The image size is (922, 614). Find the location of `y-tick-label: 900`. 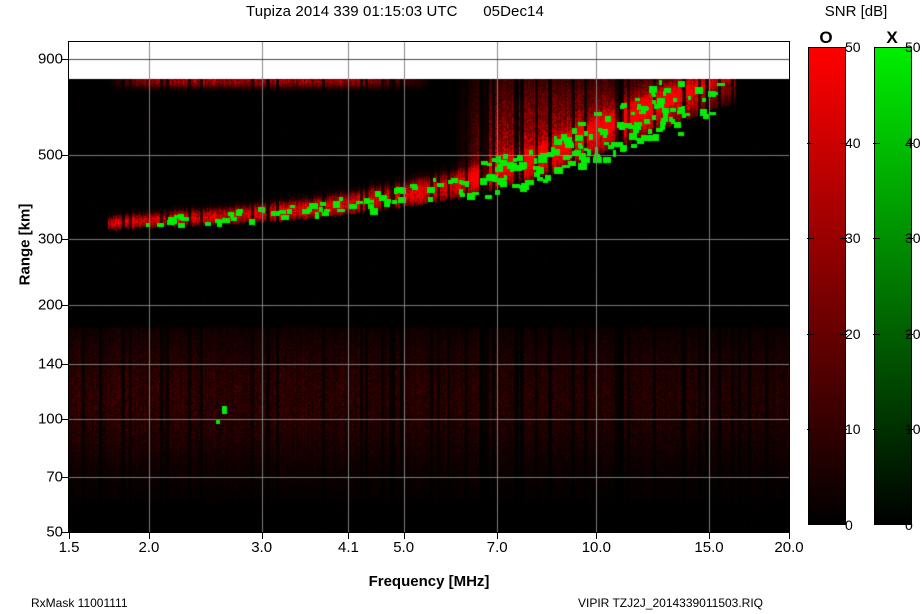

y-tick-label: 900 is located at coordinates (50, 59).